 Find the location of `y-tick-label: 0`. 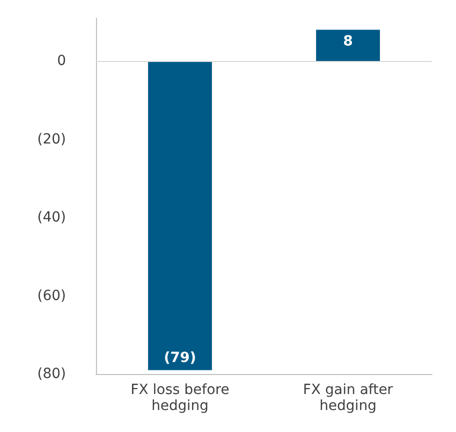

y-tick-label: 0 is located at coordinates (61, 61).